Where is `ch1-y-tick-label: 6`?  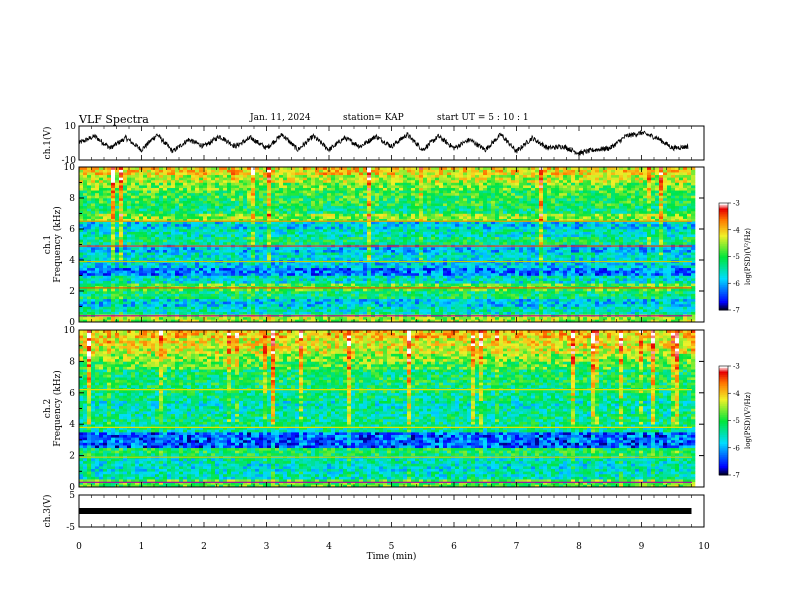 ch1-y-tick-label: 6 is located at coordinates (72, 230).